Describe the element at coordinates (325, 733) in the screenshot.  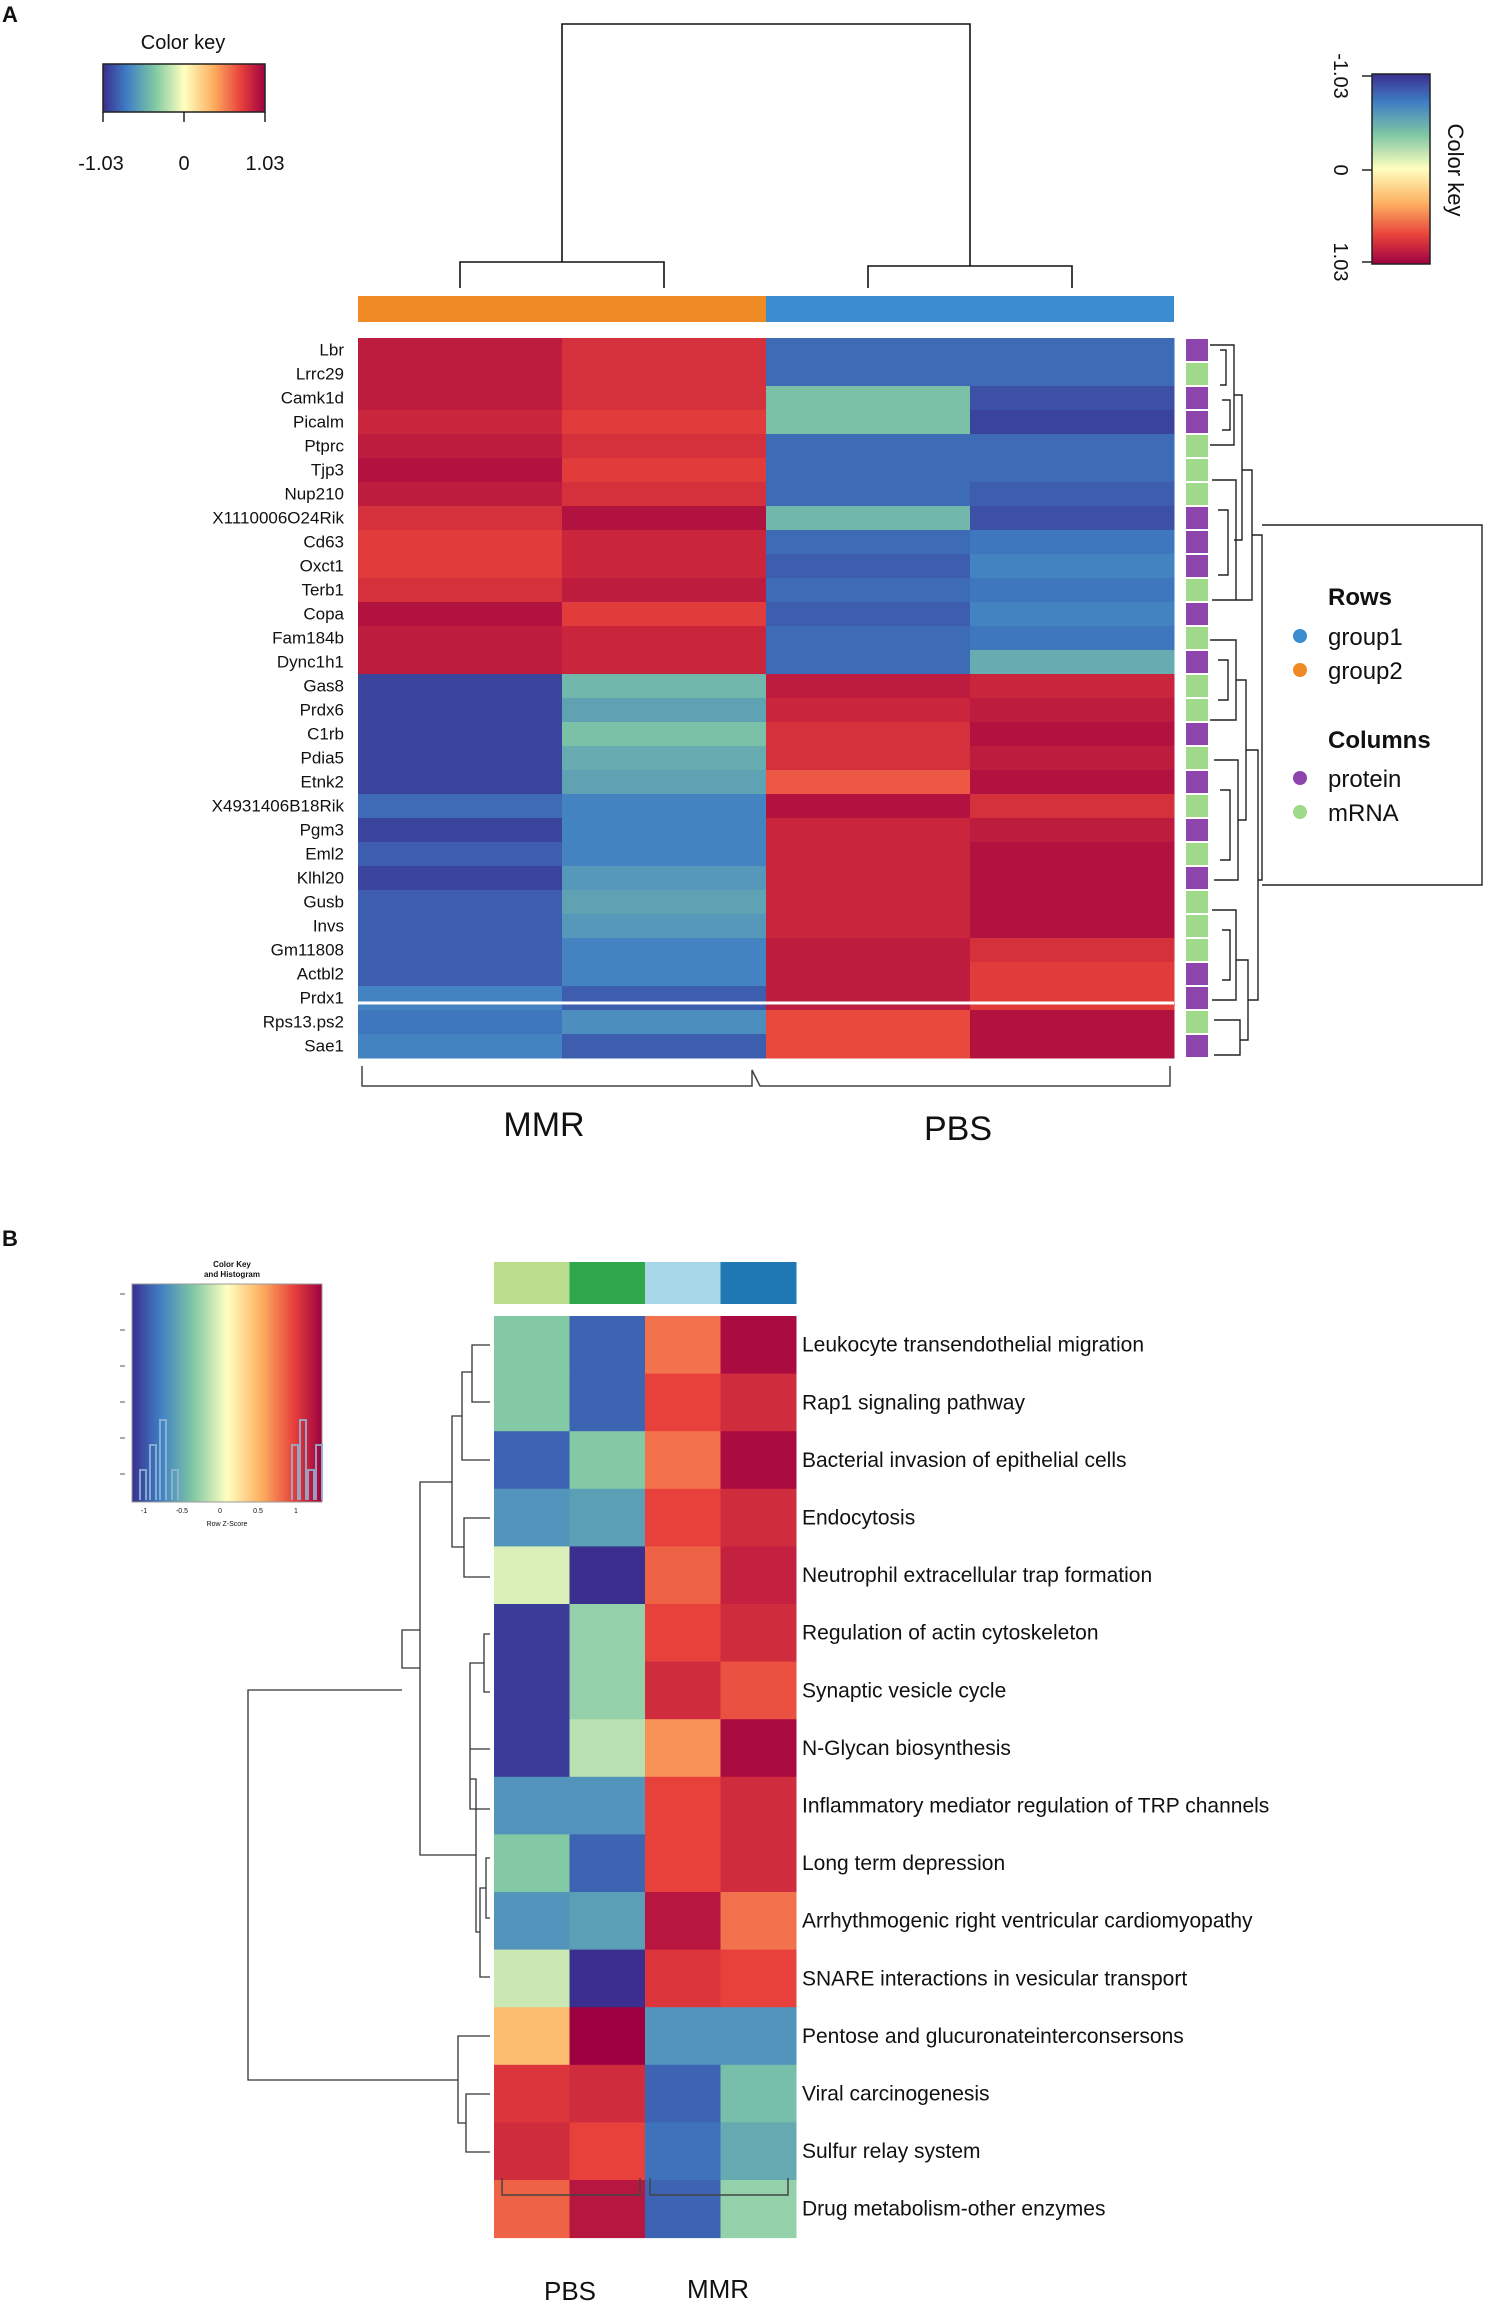
I see `row-label-a: C1rb` at that location.